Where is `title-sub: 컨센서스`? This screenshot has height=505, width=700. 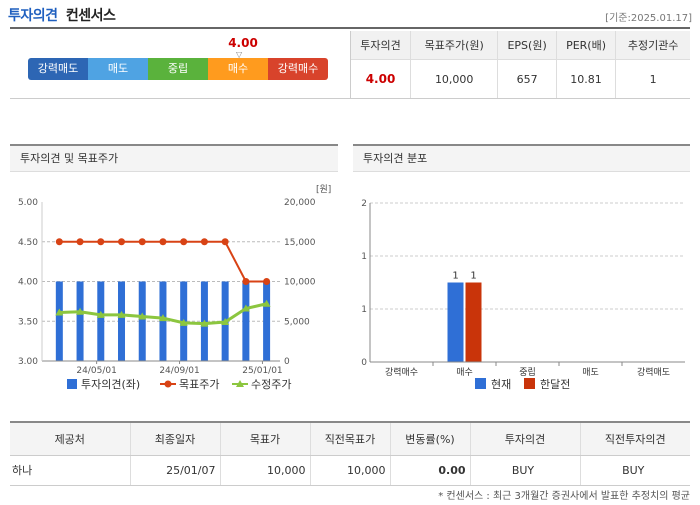
title-sub: 컨센서스 is located at coordinates (90, 16).